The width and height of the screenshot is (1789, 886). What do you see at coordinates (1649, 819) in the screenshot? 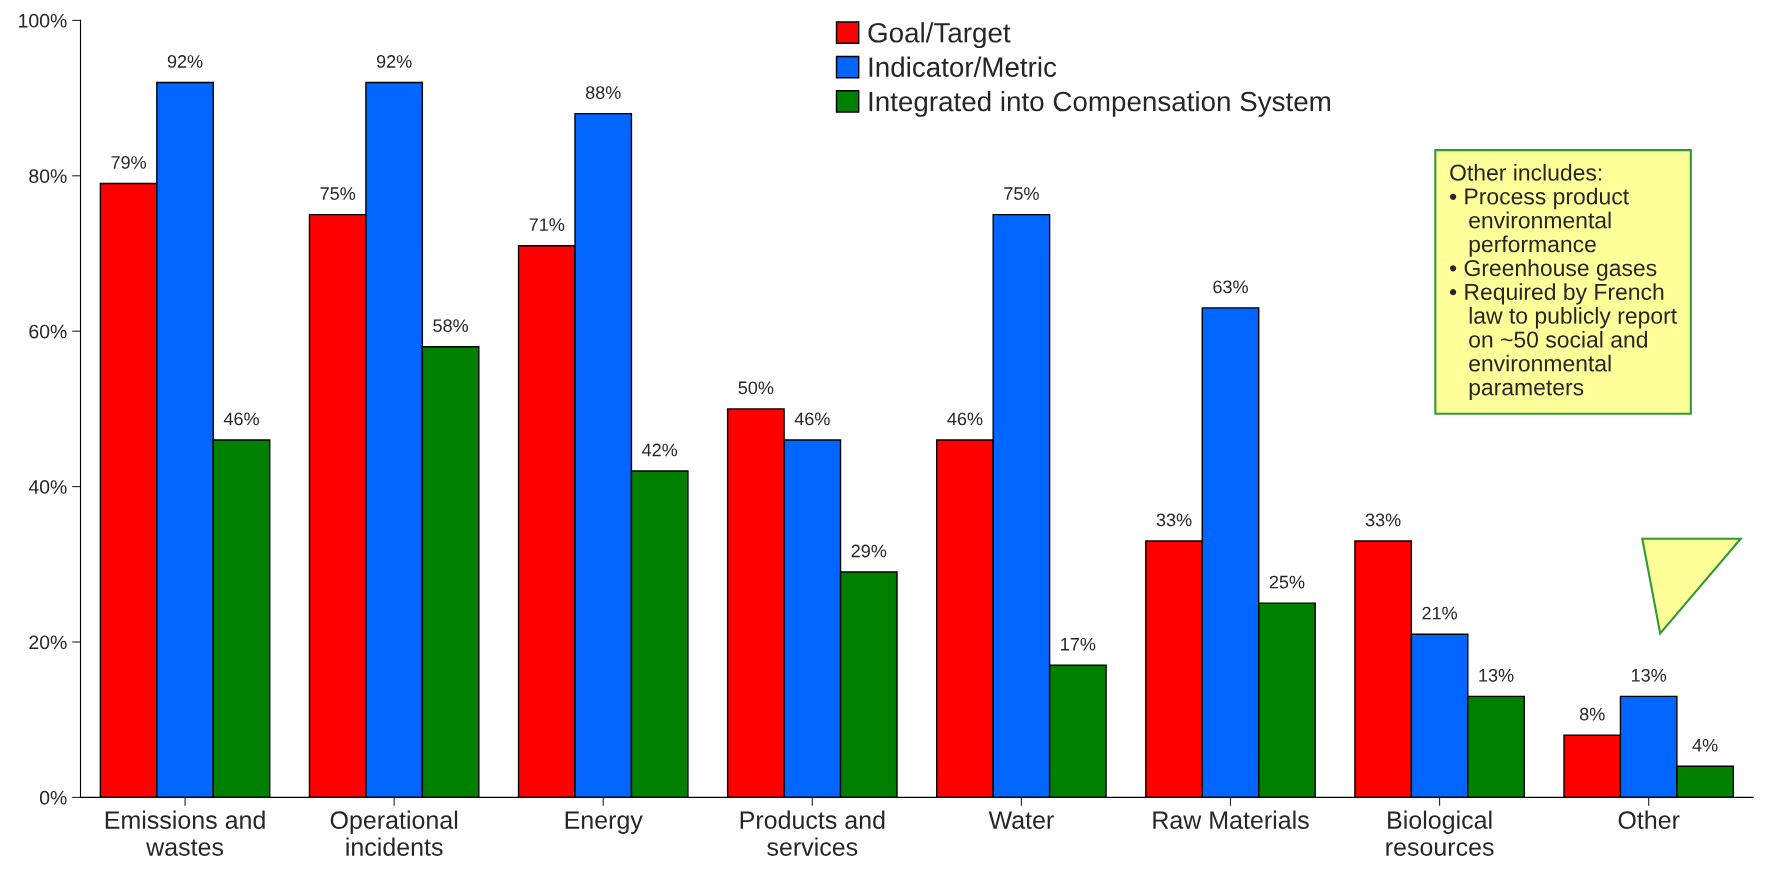
I see `x-tick-label: Other` at bounding box center [1649, 819].